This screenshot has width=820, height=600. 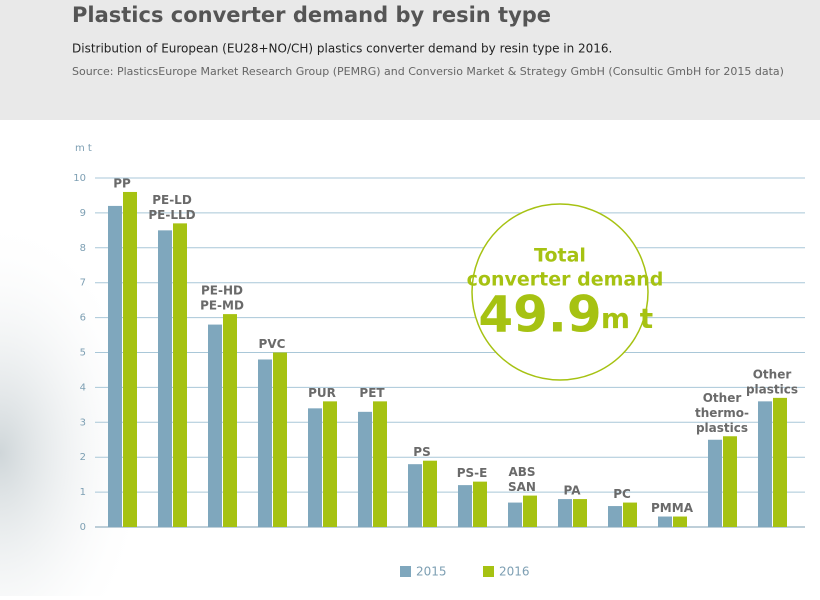 I want to click on legend-label: 2016, so click(x=514, y=572).